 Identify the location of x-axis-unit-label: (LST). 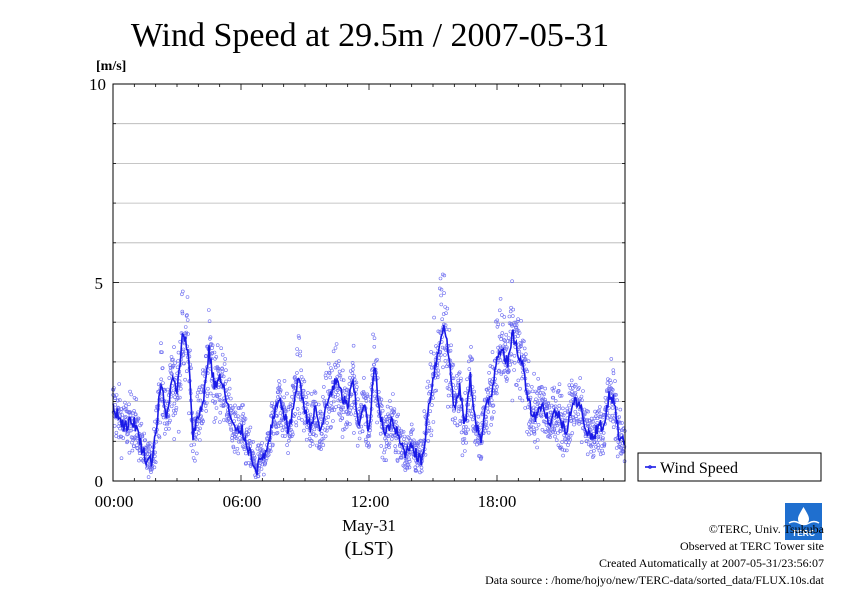
(369, 549).